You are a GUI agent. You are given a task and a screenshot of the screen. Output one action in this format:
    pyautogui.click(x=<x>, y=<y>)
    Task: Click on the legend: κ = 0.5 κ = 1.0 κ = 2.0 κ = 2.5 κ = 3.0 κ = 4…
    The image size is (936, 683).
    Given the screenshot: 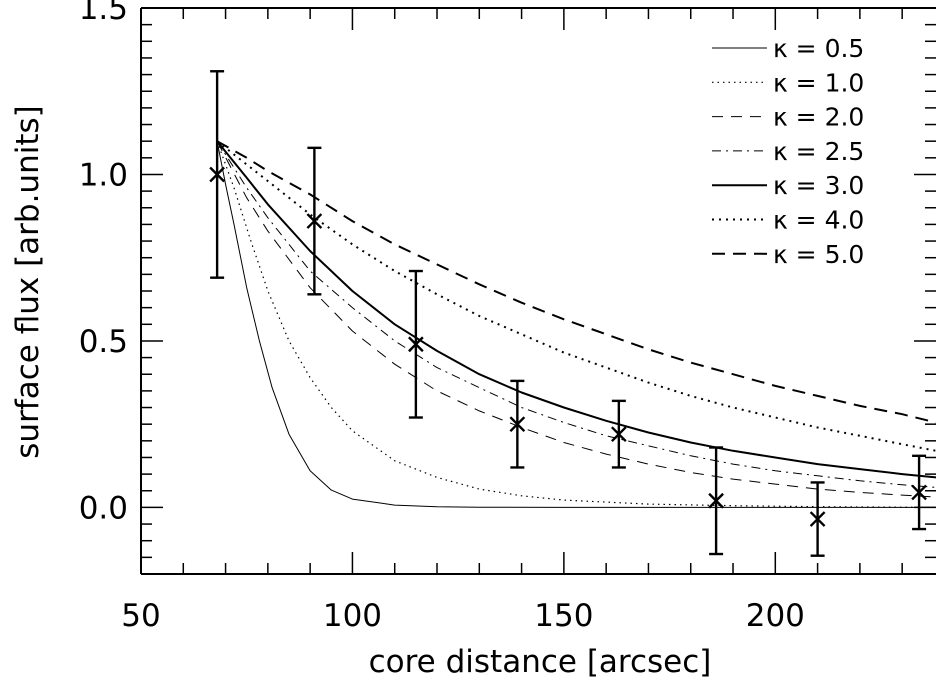 What is the action you would take?
    pyautogui.click(x=788, y=151)
    